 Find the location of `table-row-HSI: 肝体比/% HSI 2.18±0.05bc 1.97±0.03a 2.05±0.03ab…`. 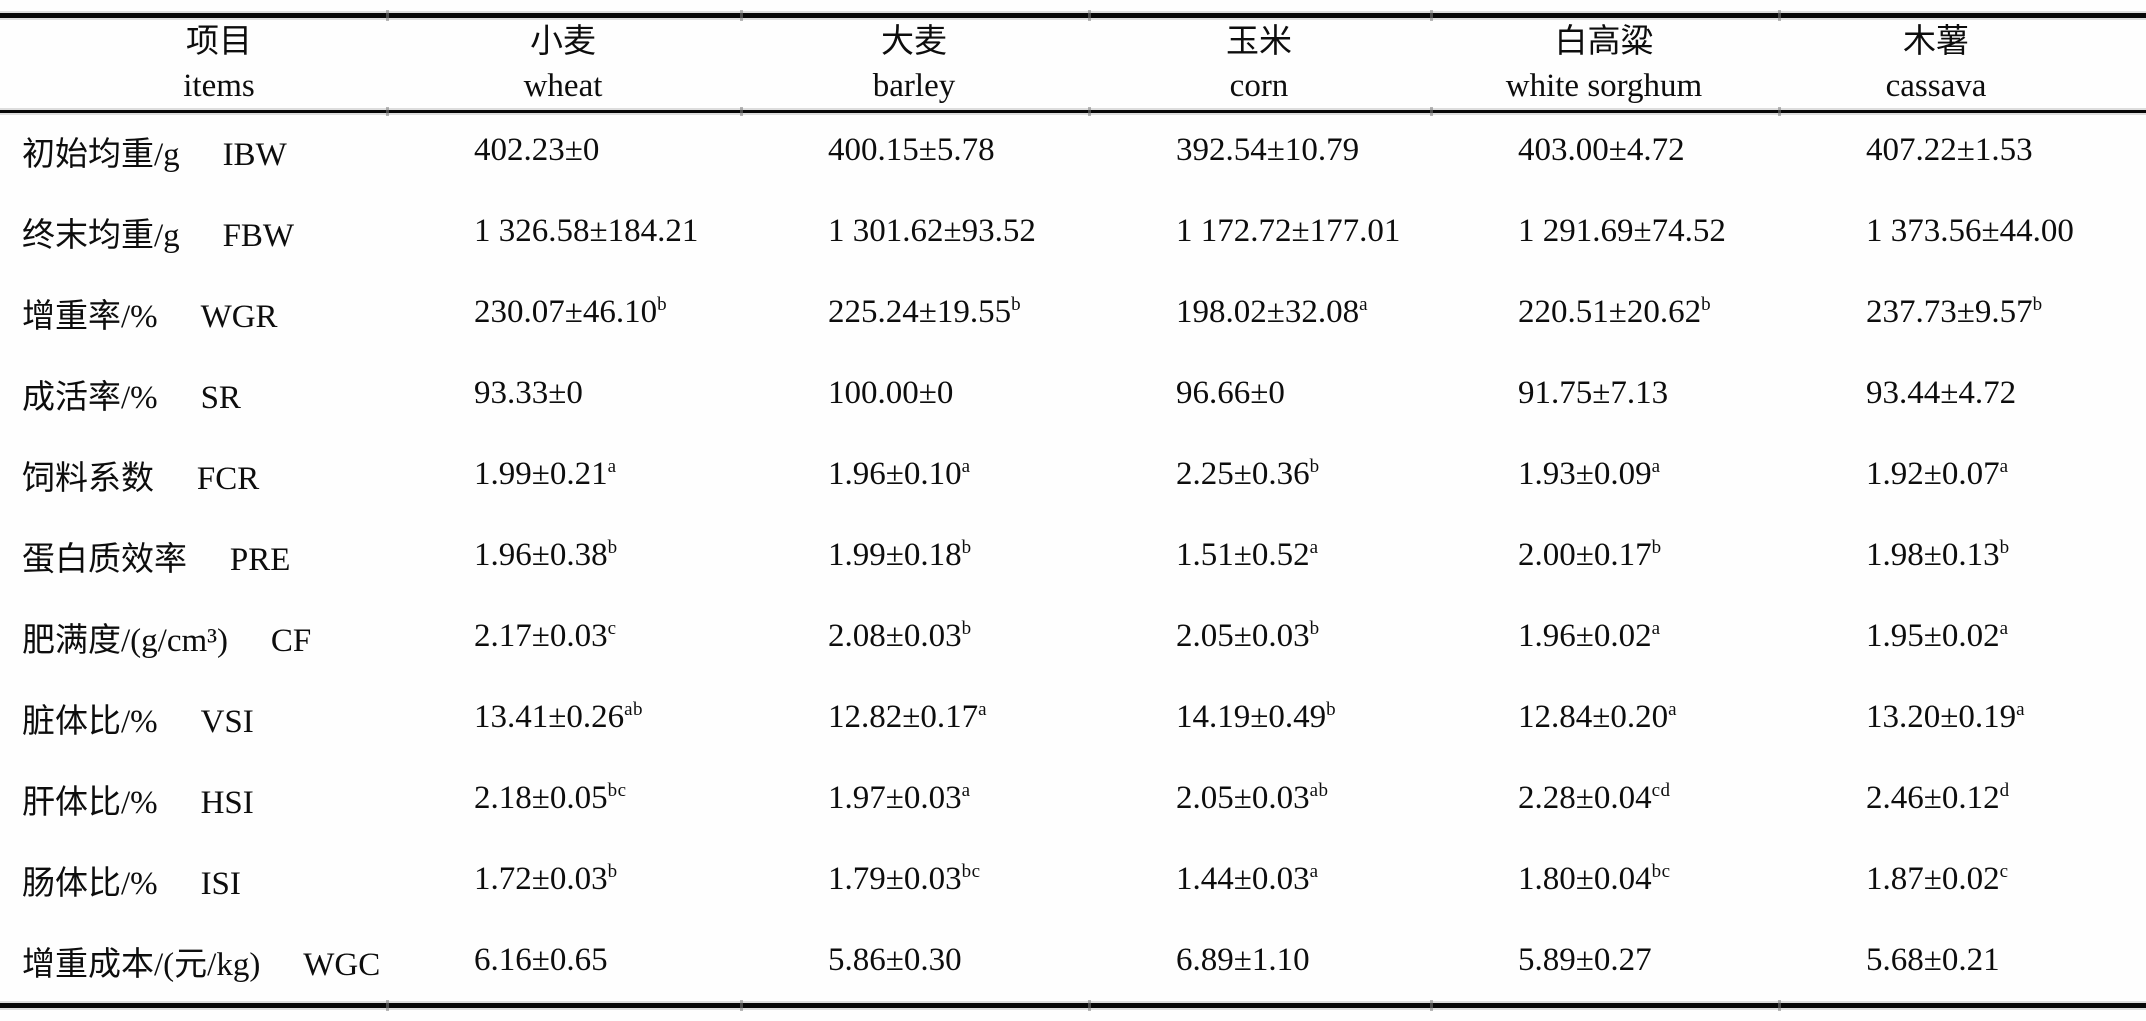

table-row-HSI: 肝体比/% HSI 2.18±0.05bc 1.97±0.03a 2.05±0.03ab… is located at coordinates (1073, 798).